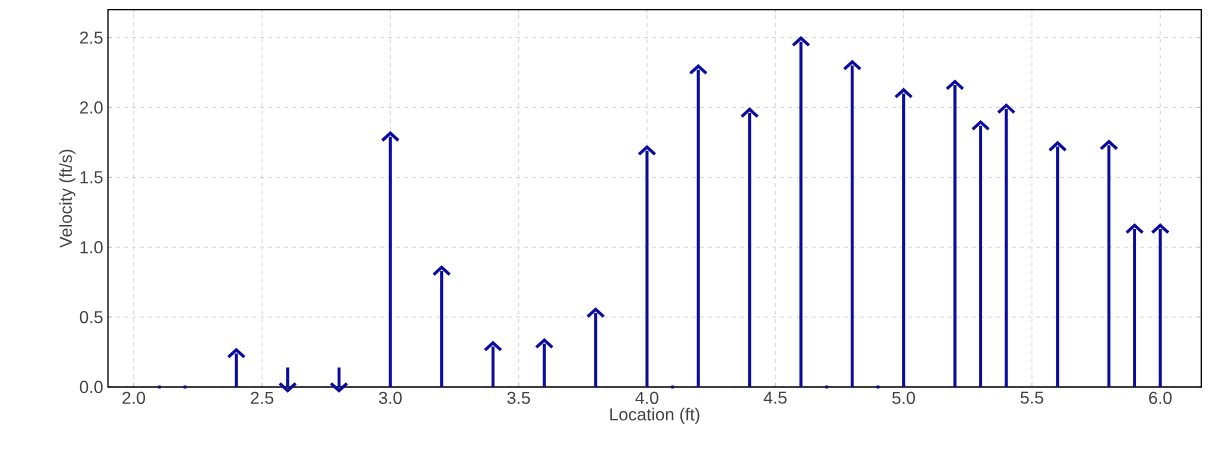 This screenshot has width=1217, height=459. I want to click on y-axis-title: Velocity (ft/s), so click(67, 198).